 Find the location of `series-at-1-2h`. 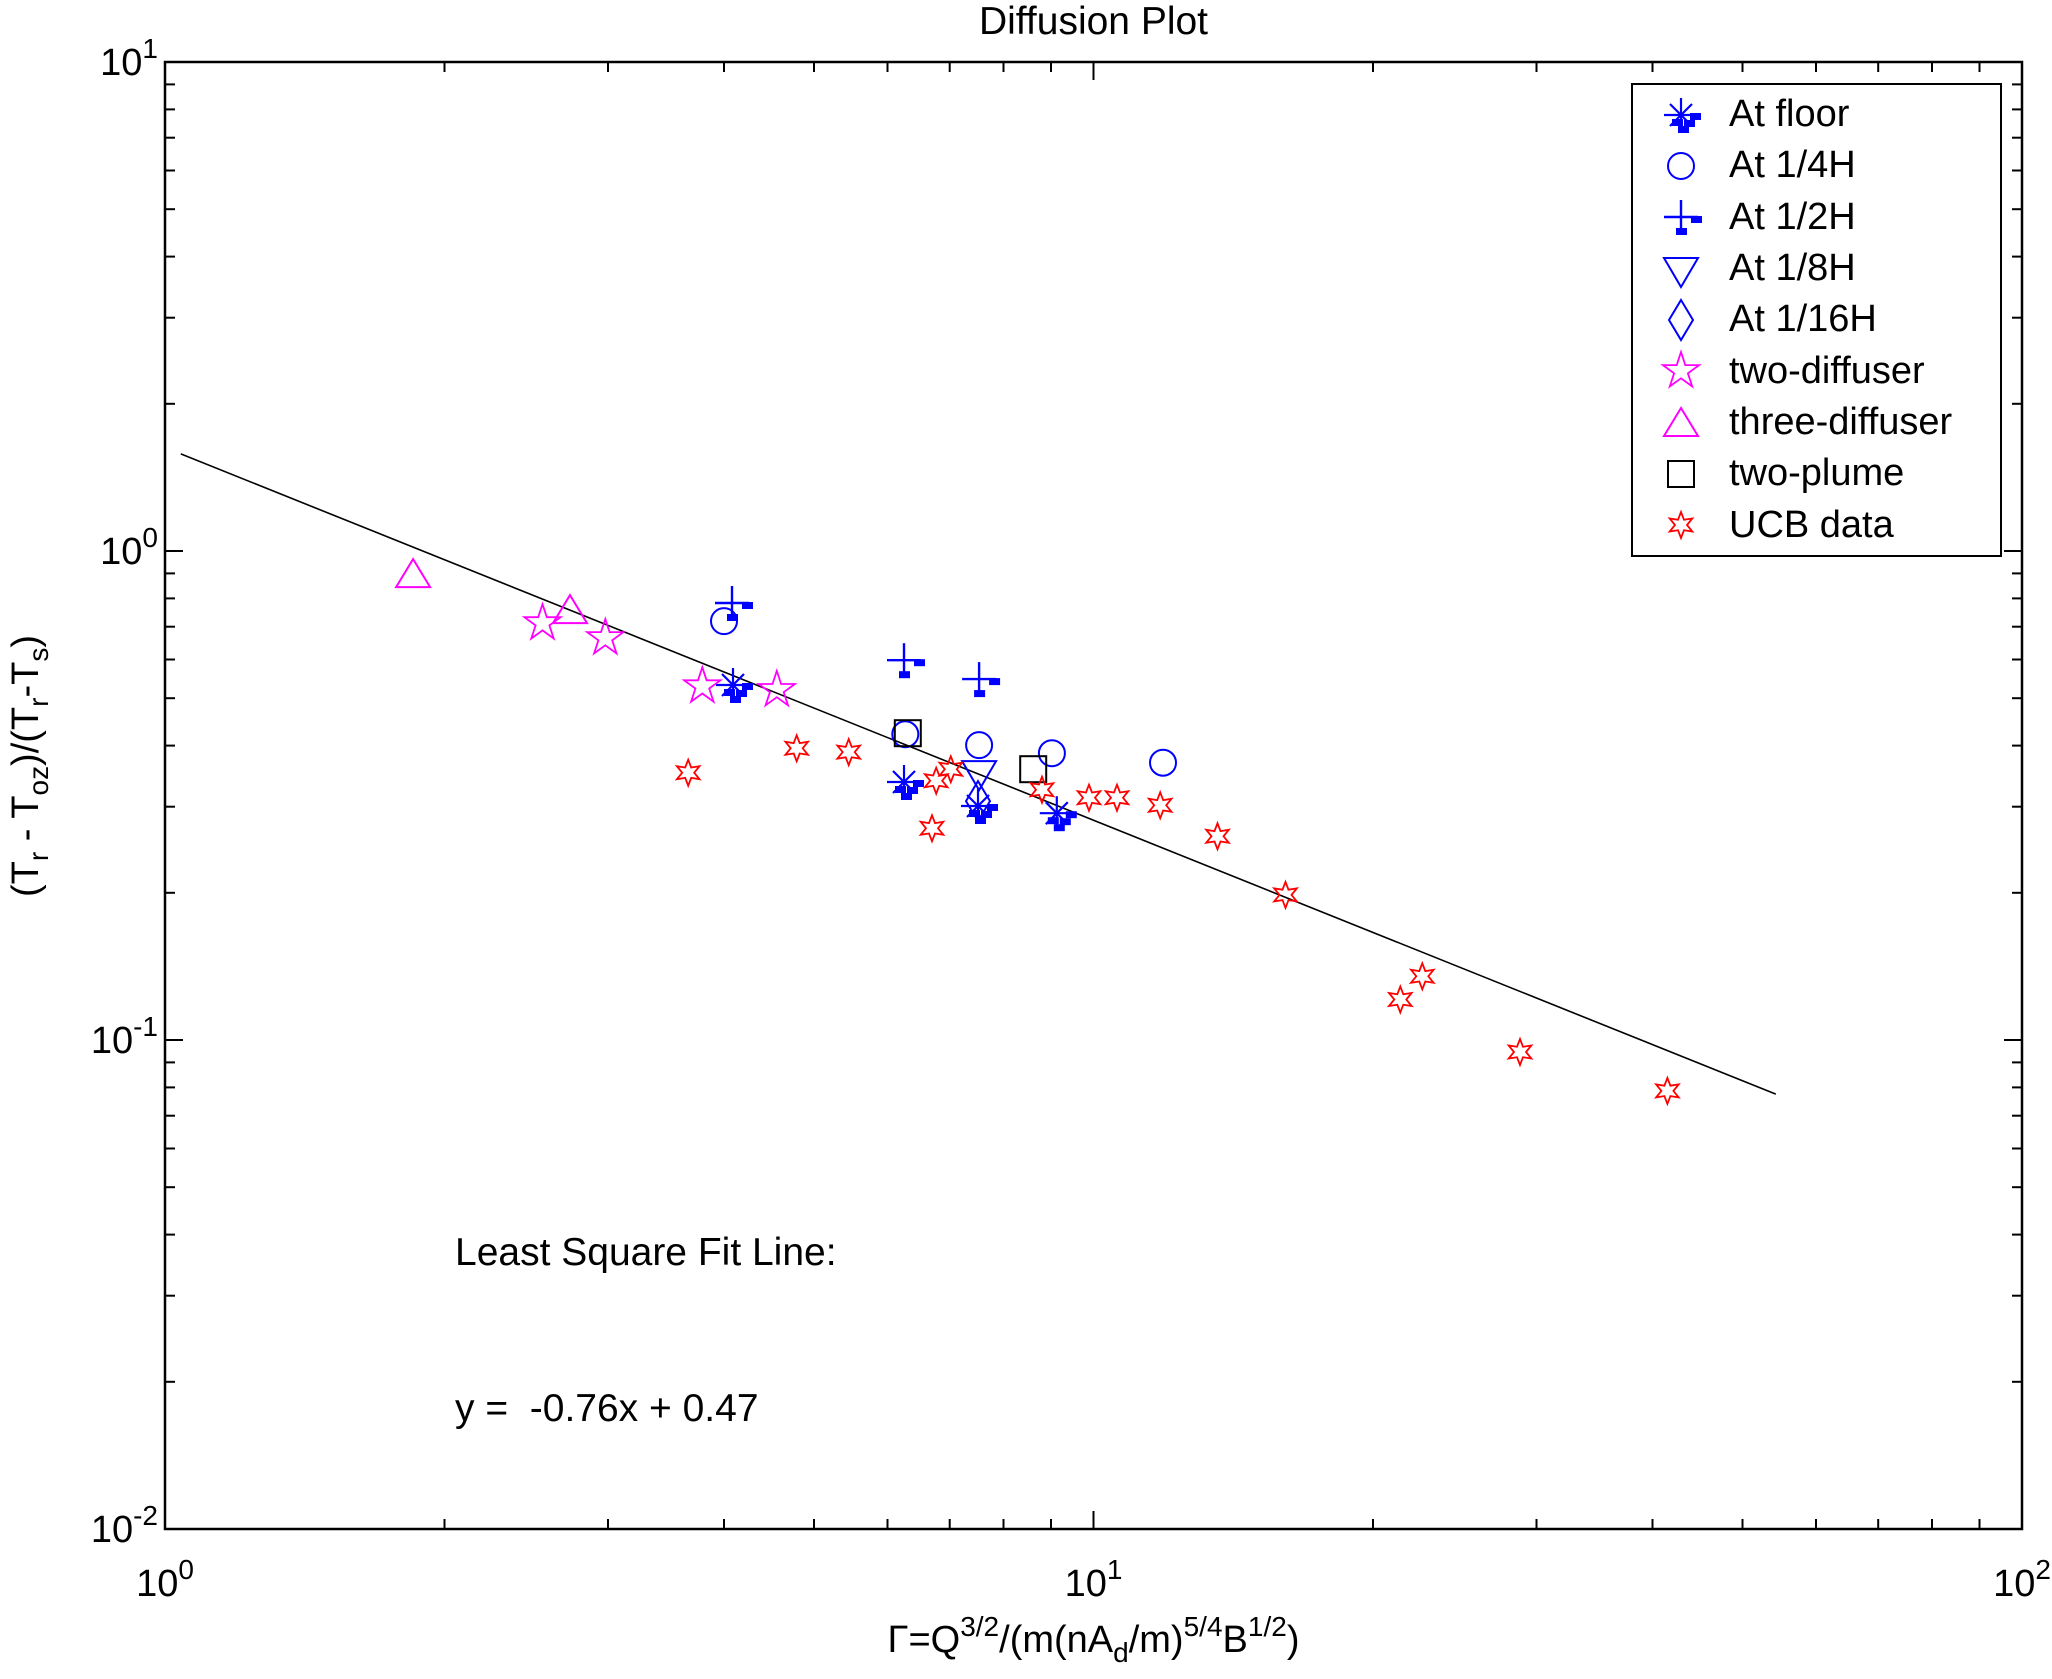

series-at-1-2h is located at coordinates (858, 642).